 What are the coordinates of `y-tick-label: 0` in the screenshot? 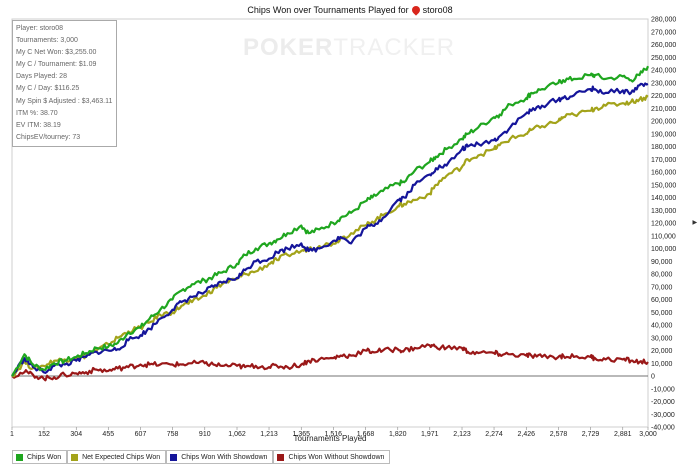 It's located at (653, 377).